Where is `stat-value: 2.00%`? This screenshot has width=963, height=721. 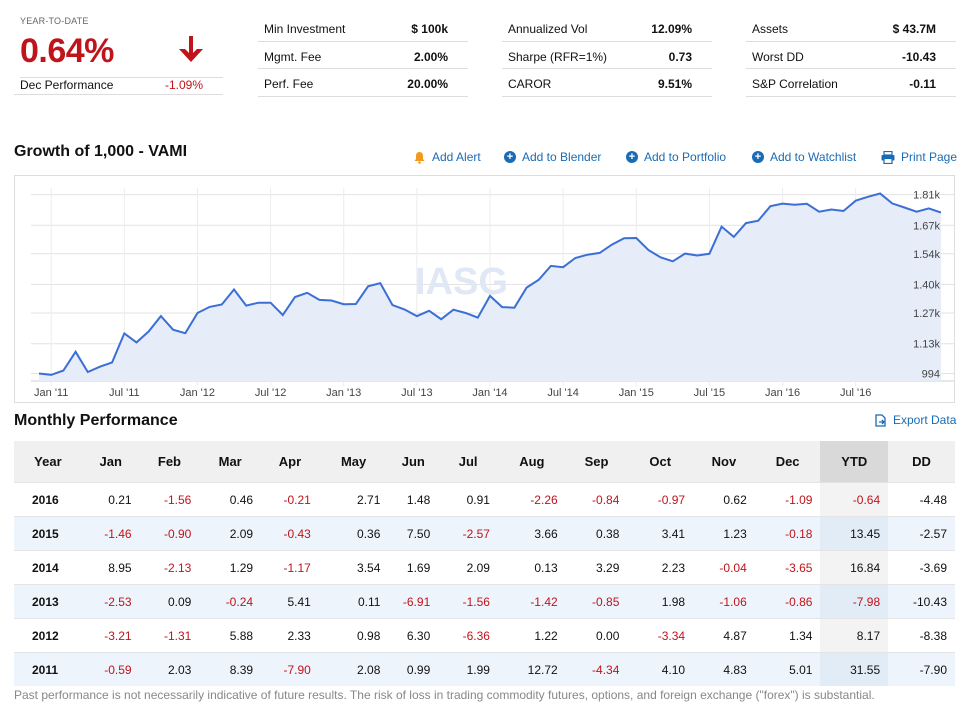 stat-value: 2.00% is located at coordinates (430, 57).